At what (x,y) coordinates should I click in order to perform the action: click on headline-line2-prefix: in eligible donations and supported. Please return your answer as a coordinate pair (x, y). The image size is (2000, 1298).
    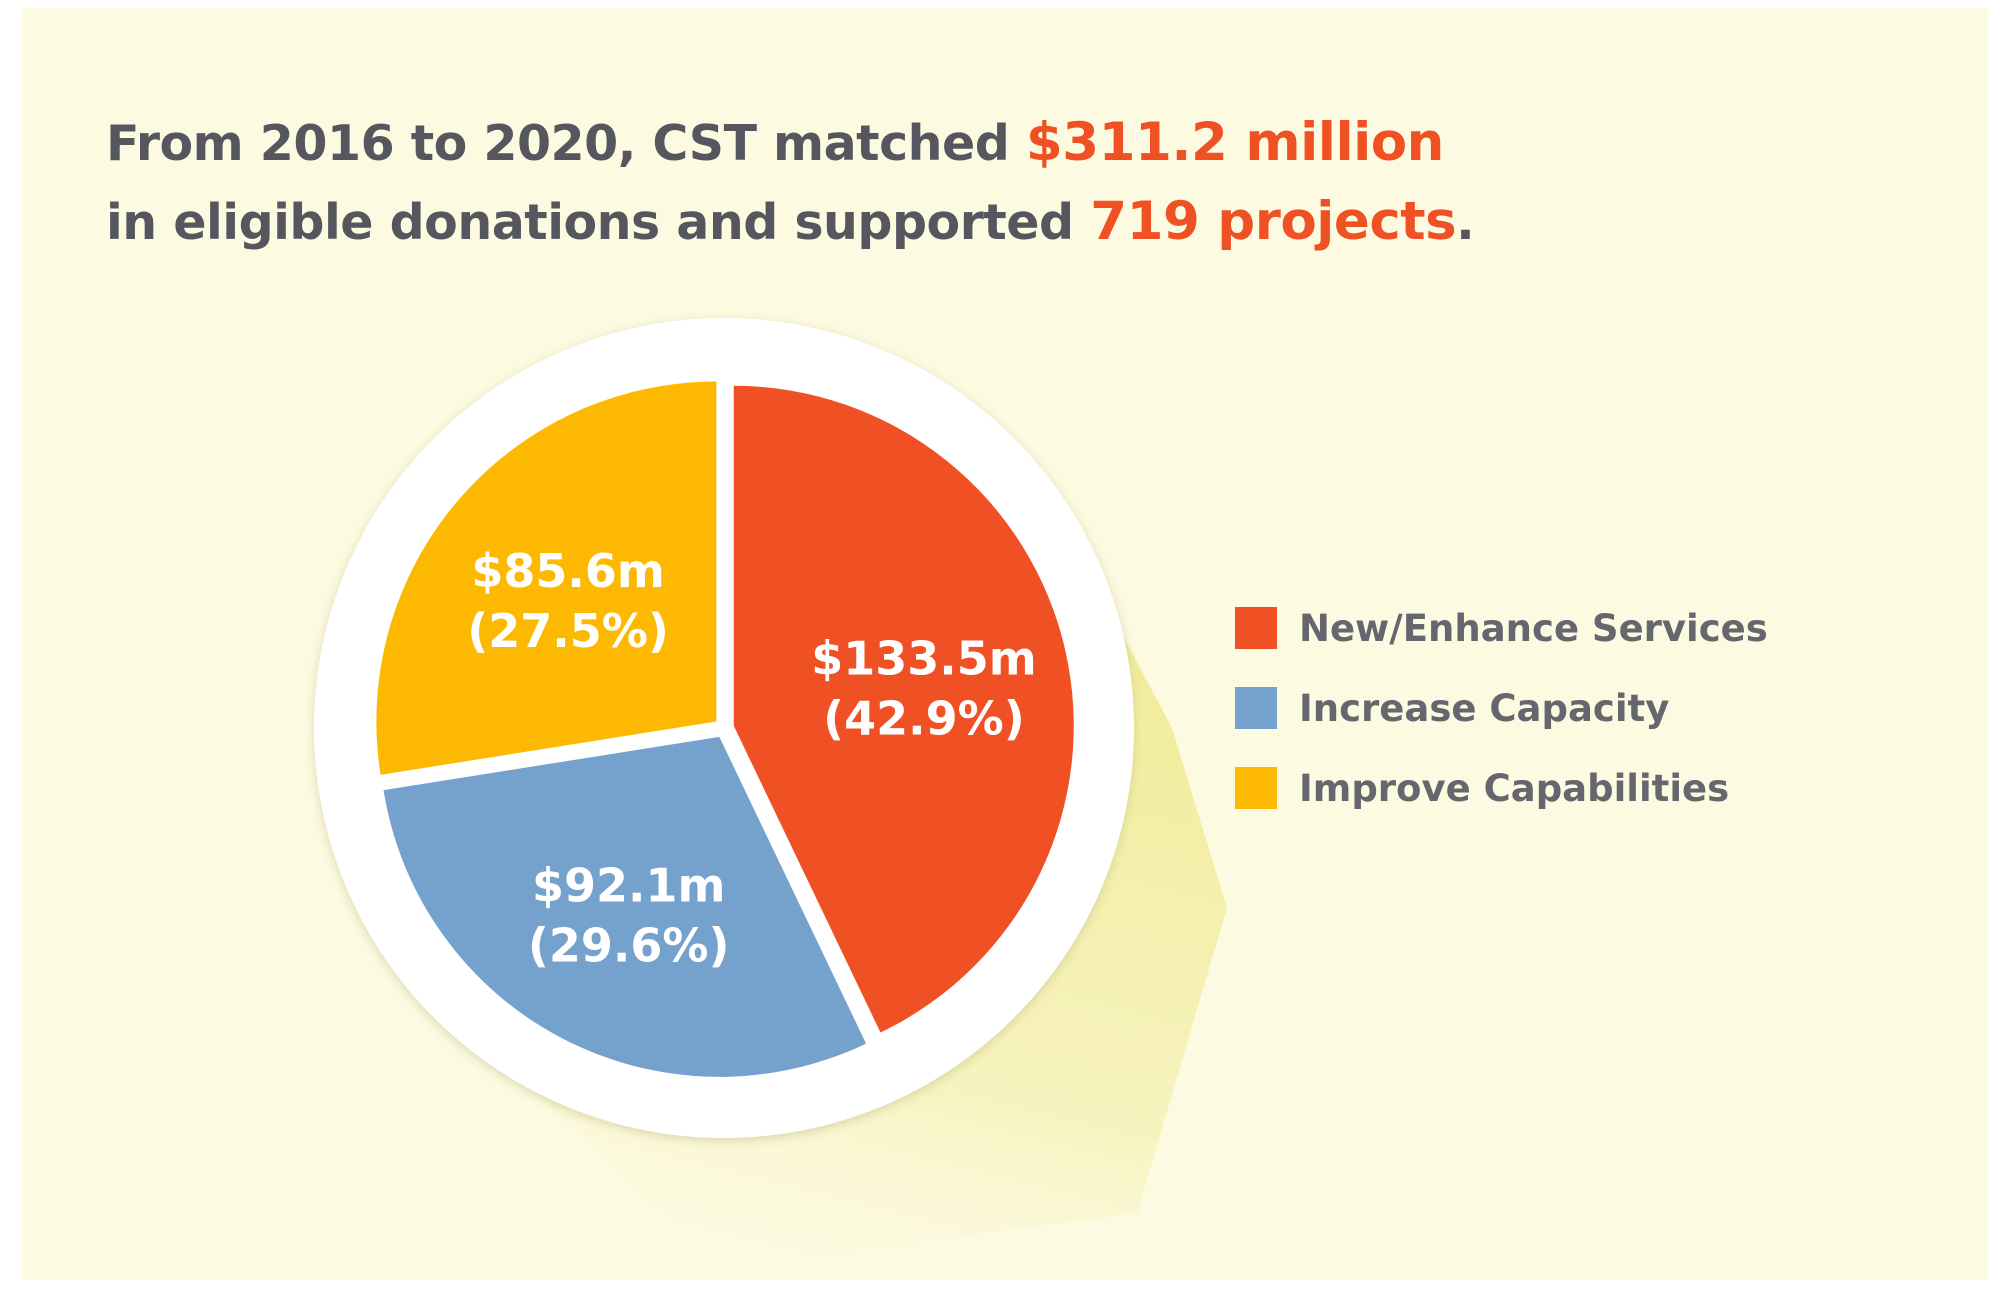
    Looking at the image, I should click on (598, 222).